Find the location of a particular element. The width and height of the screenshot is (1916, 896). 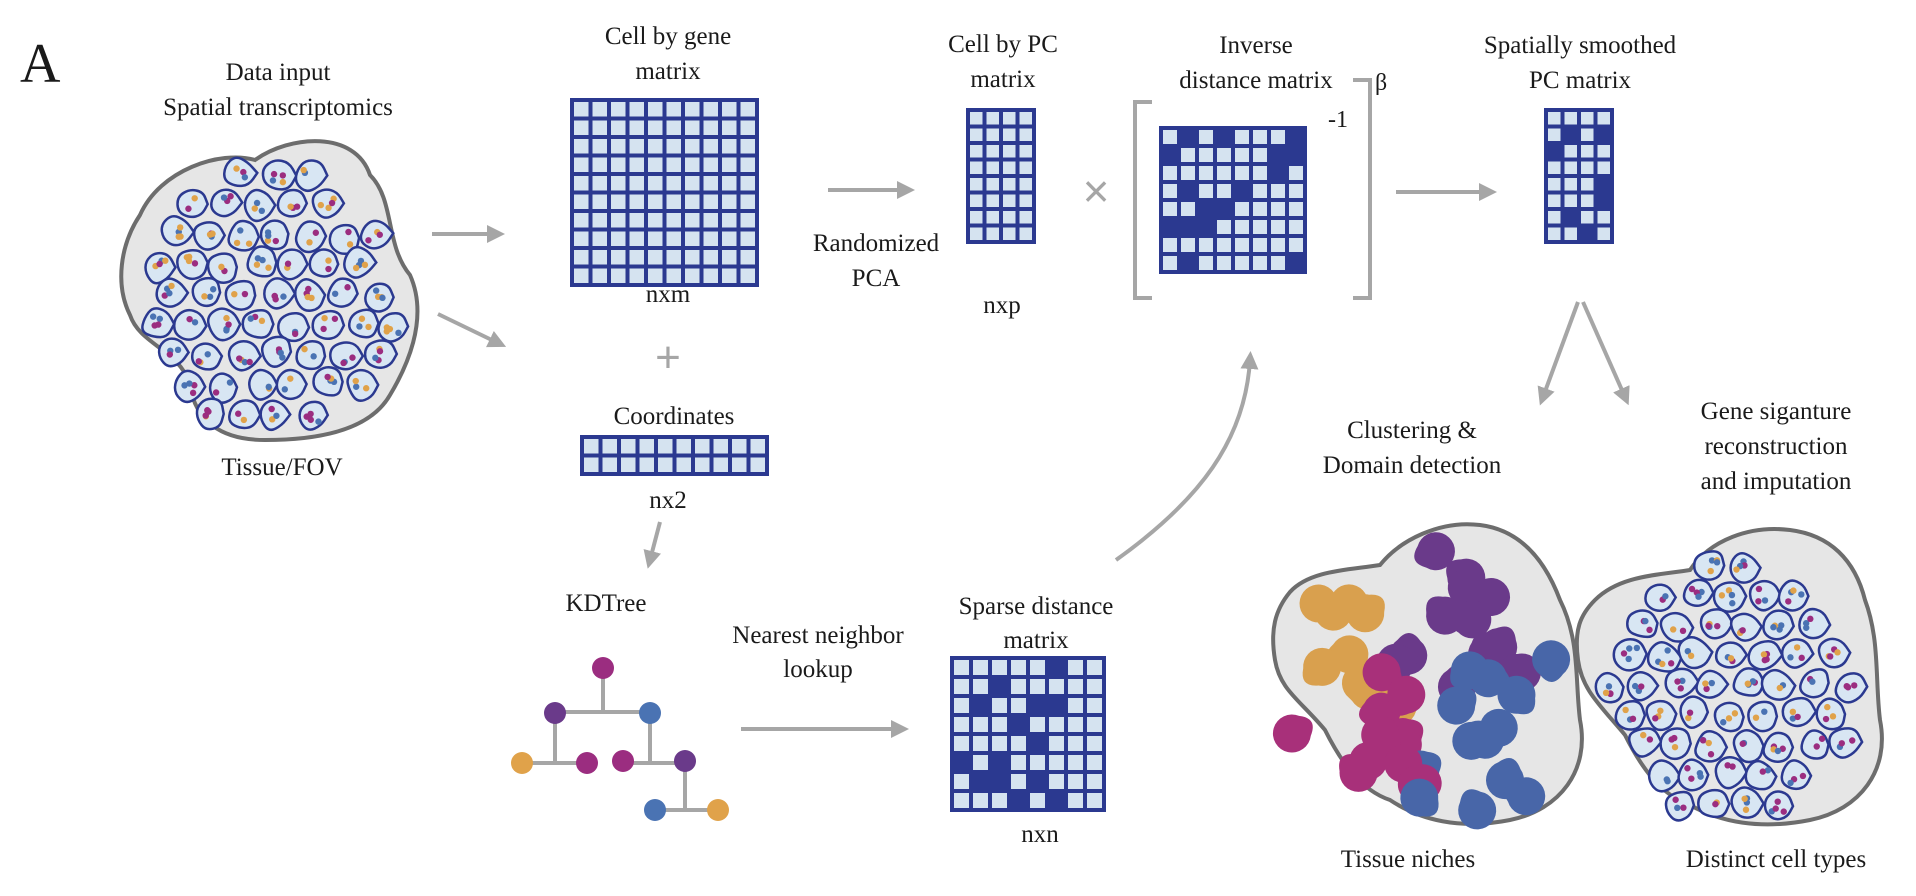

cell-by-gene-subtitle: matrix is located at coordinates (668, 71).